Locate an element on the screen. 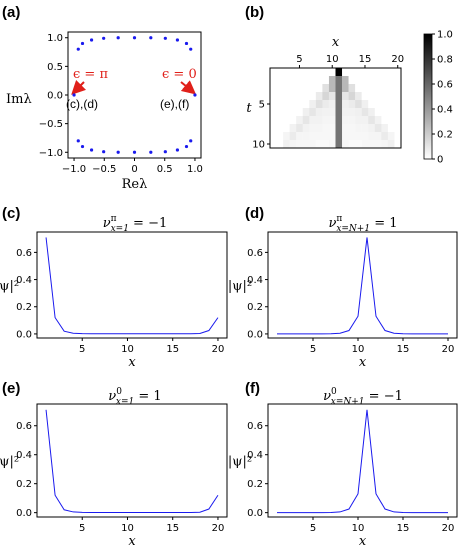 This screenshot has width=469, height=549. b-axes-frame is located at coordinates (335, 108).